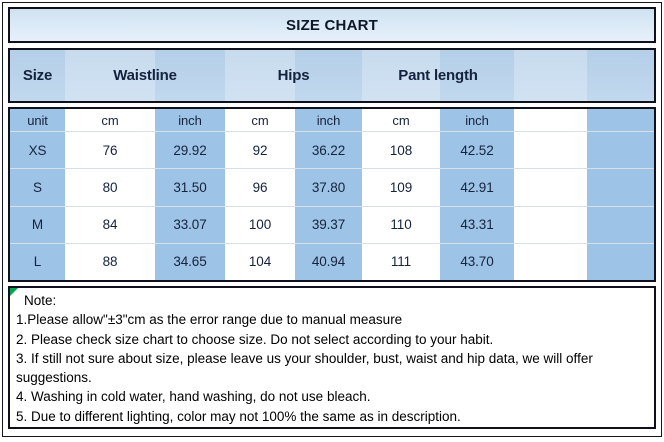  Describe the element at coordinates (190, 261) in the screenshot. I see `cell: 34.65` at that location.